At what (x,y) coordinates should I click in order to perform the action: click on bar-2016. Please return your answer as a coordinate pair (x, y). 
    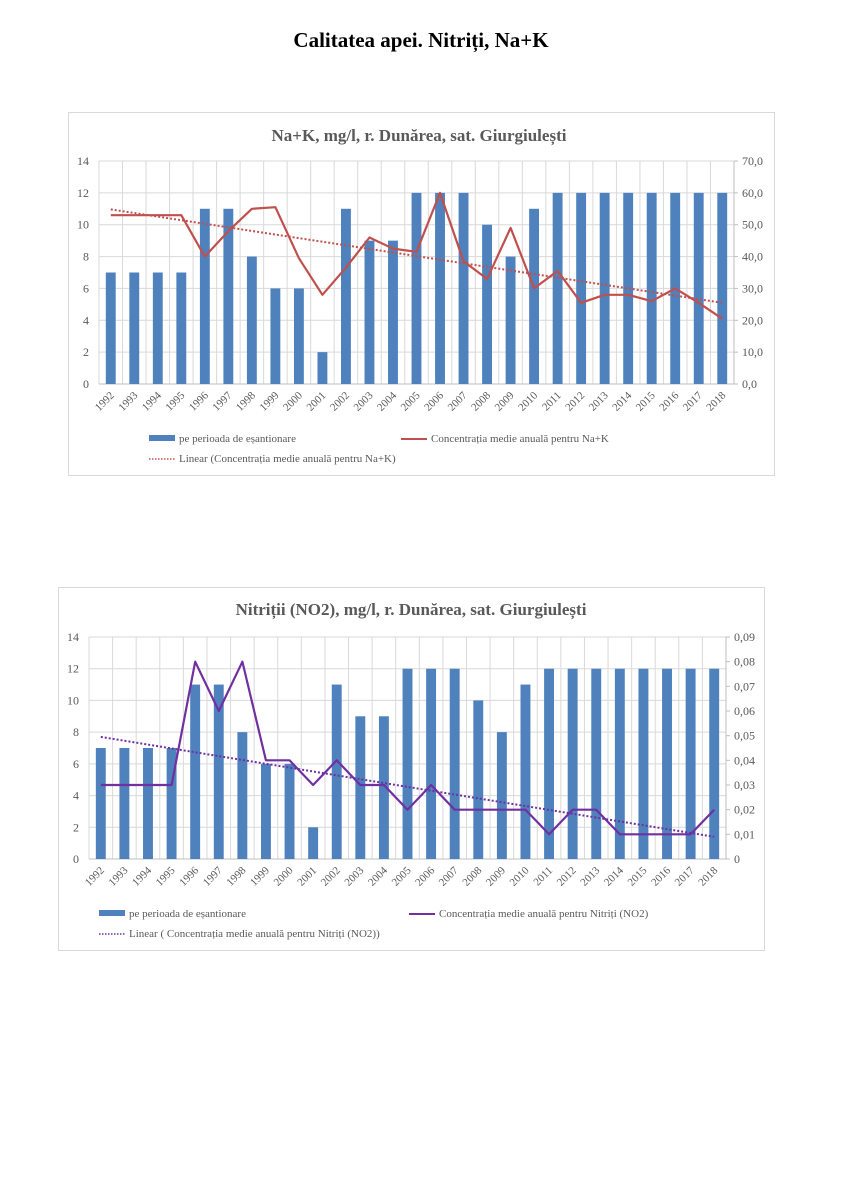
    Looking at the image, I should click on (667, 763).